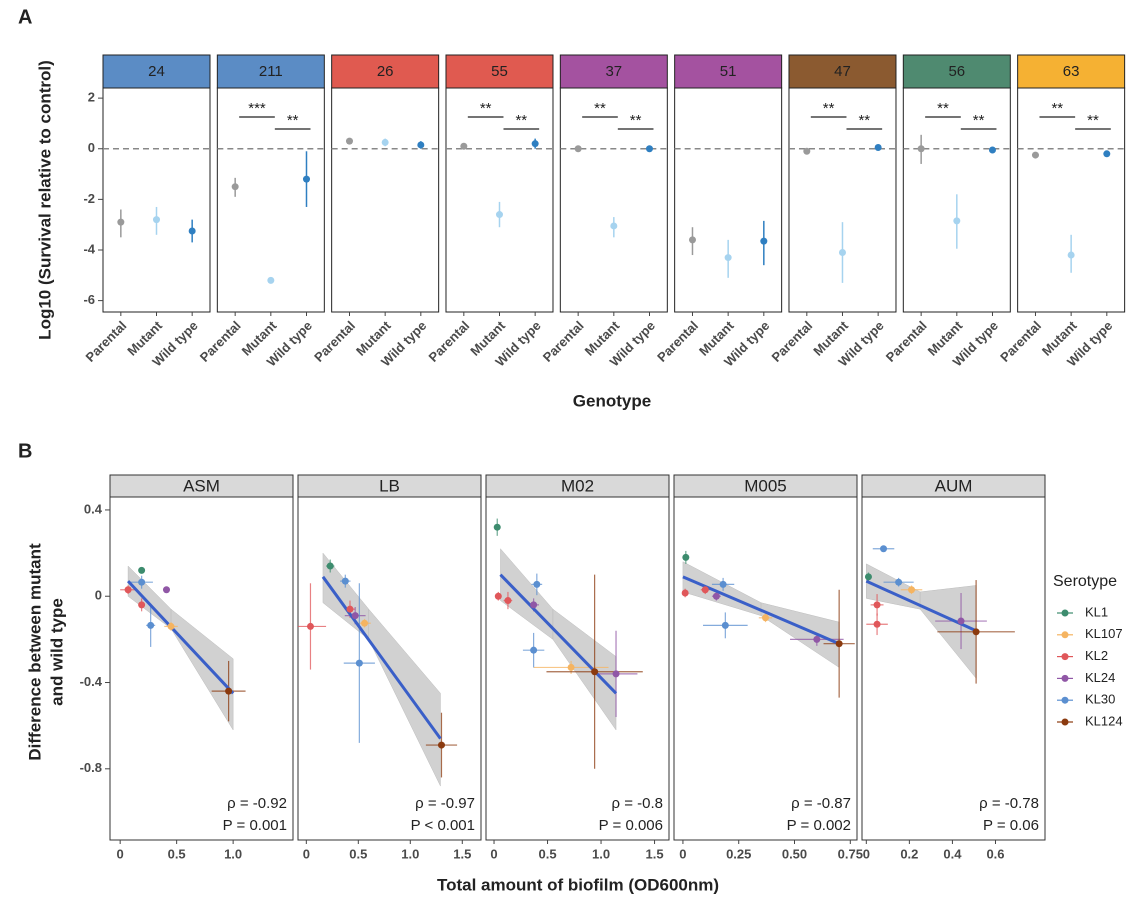 The image size is (1143, 906). Describe the element at coordinates (1100, 677) in the screenshot. I see `legend-label: KL24` at that location.